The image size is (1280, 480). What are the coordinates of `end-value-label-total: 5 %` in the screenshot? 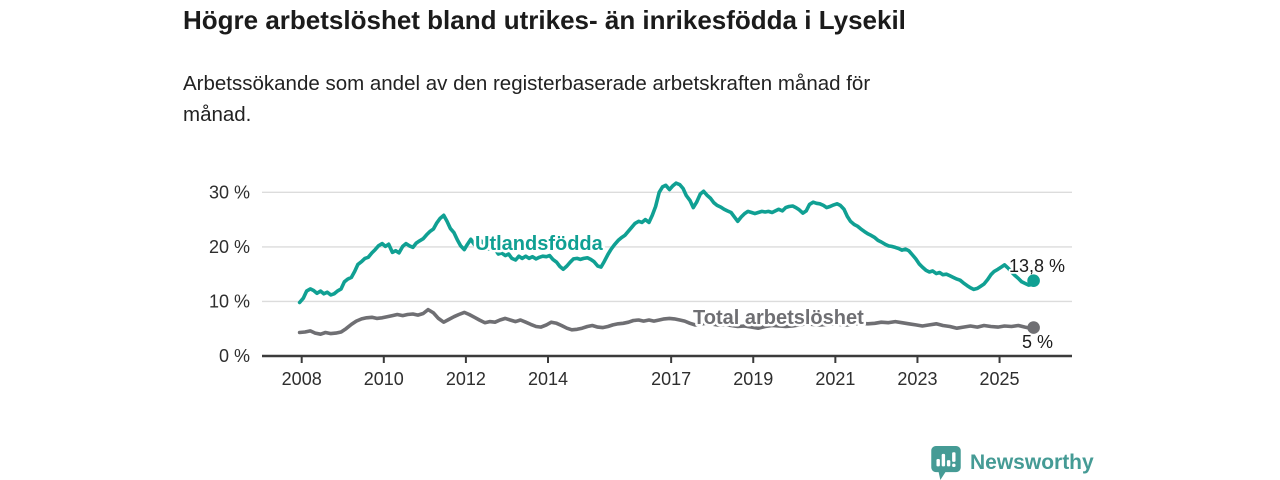 It's located at (1037, 342).